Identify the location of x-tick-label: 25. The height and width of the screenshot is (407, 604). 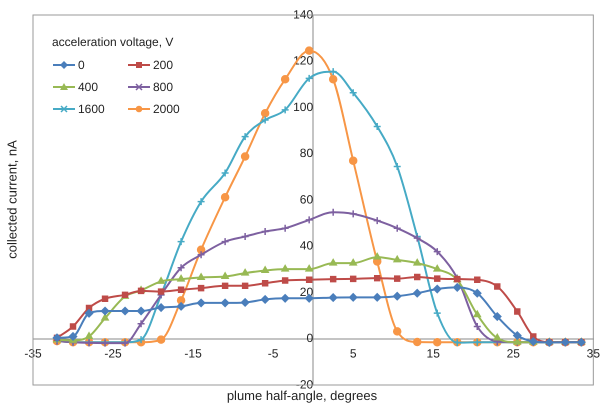
(513, 353).